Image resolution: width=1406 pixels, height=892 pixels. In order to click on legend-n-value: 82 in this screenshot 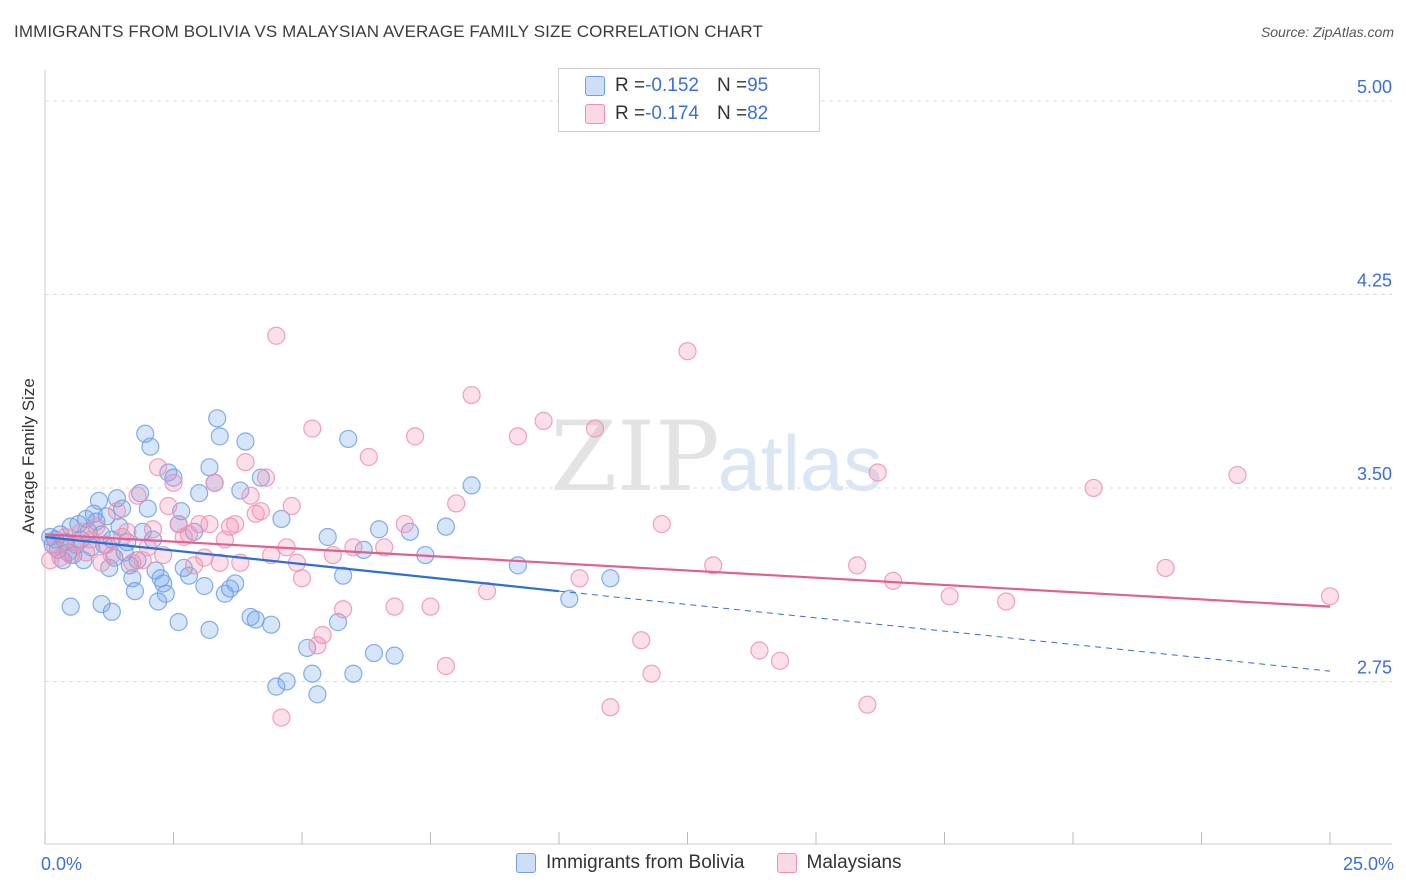, I will do `click(758, 113)`.